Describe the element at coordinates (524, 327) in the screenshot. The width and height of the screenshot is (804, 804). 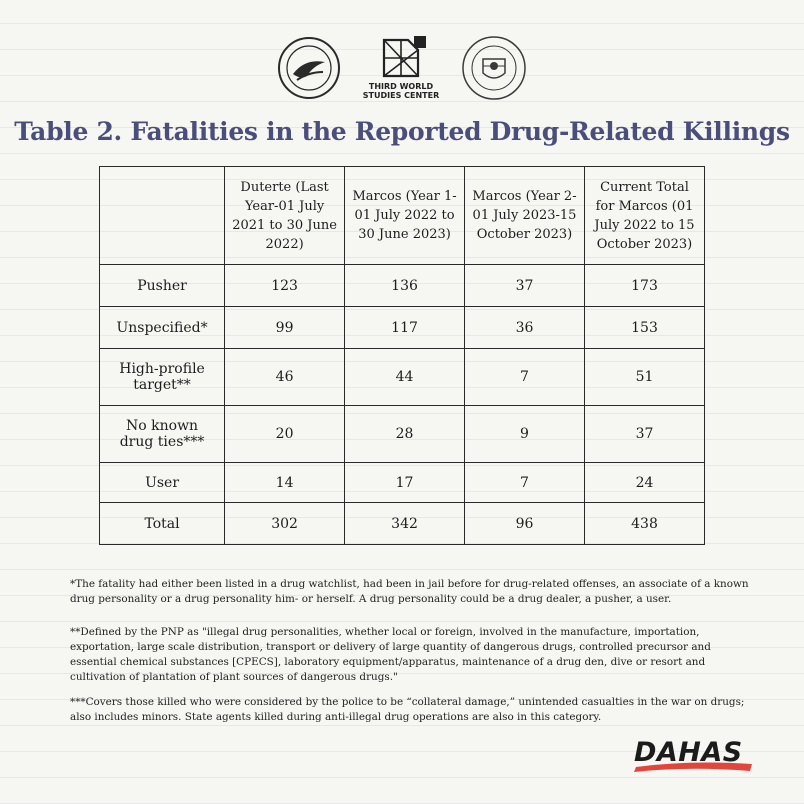
I see `table-cell: 36` at that location.